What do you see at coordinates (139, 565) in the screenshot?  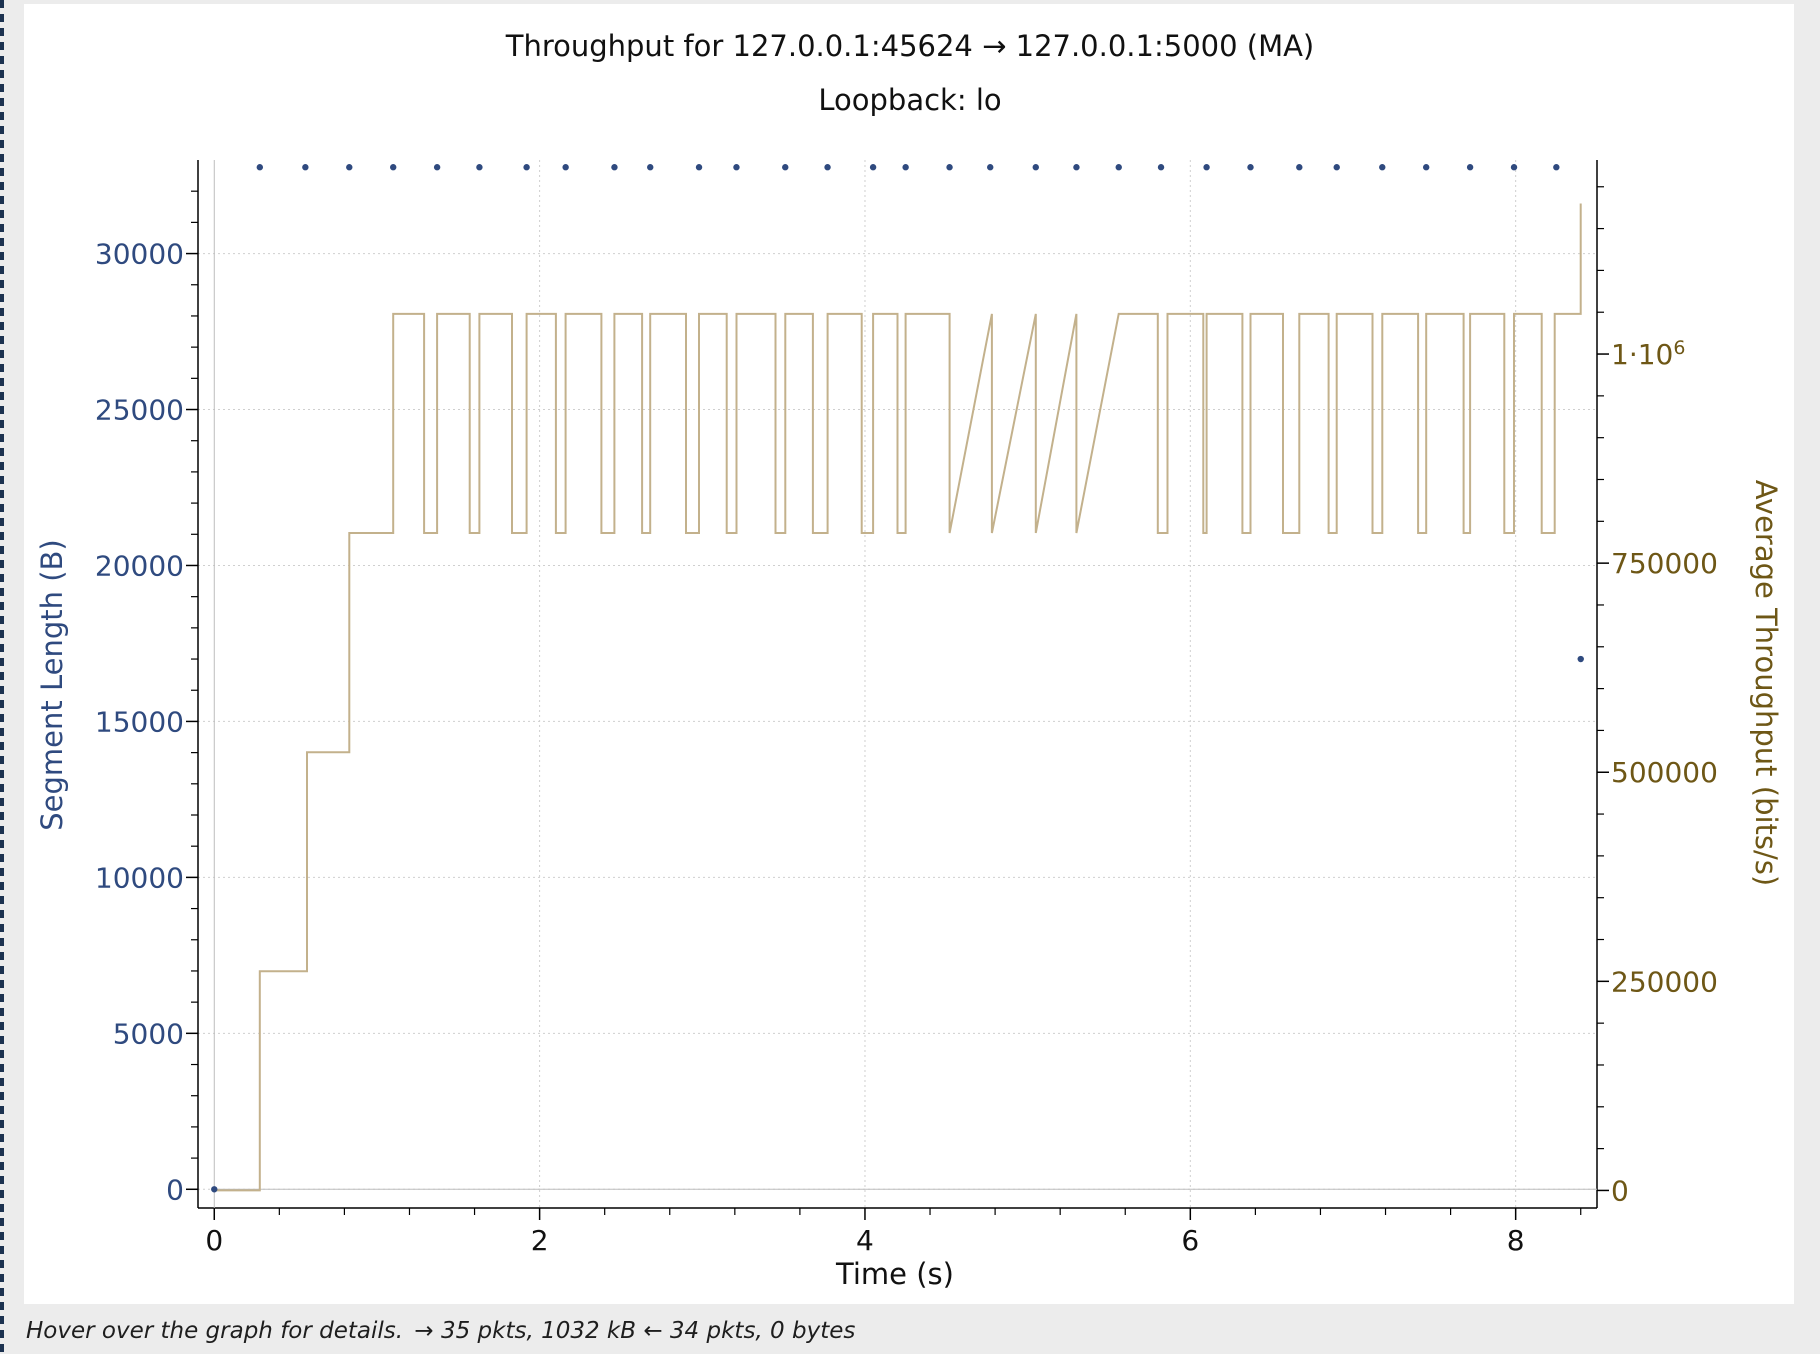 I see `y-tick-label: 20000` at bounding box center [139, 565].